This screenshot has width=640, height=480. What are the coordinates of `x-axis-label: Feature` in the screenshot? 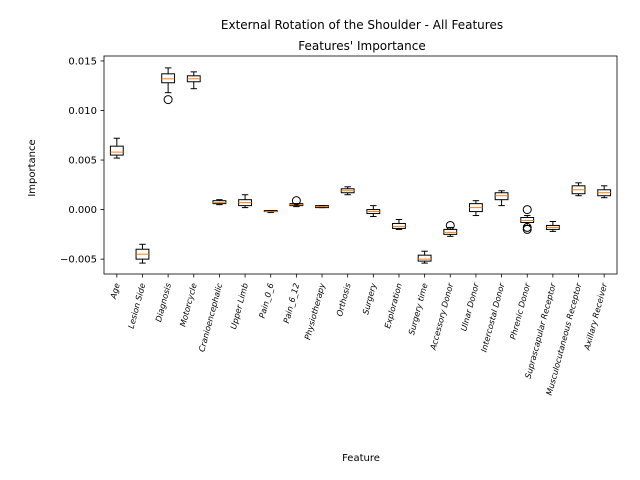 It's located at (361, 458).